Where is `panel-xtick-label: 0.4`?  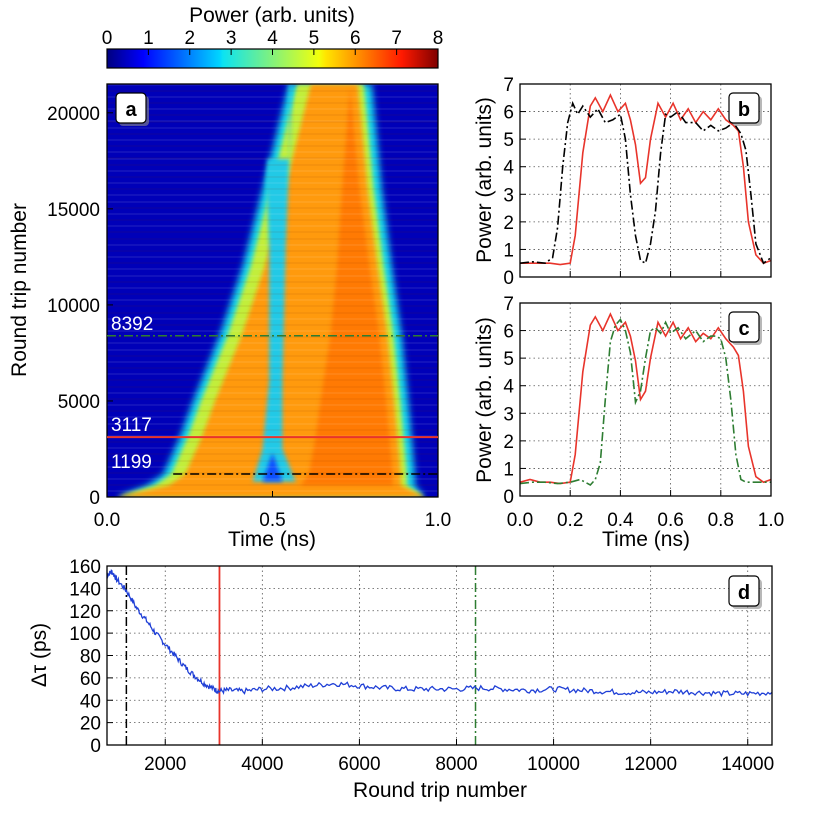
panel-xtick-label: 0.4 is located at coordinates (620, 520).